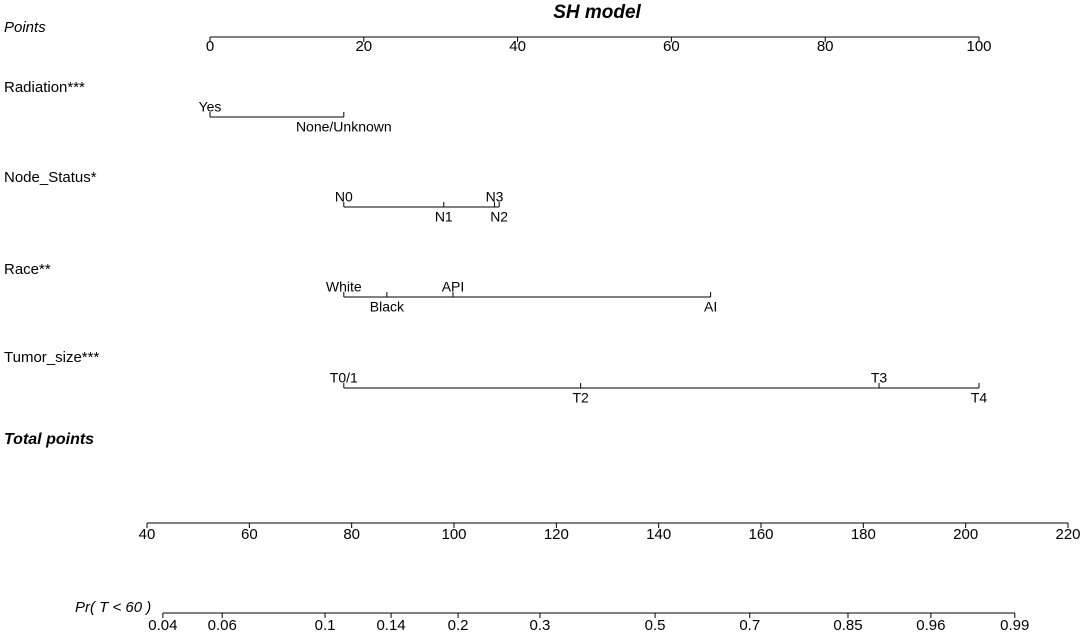 The image size is (1084, 634). I want to click on total-tick-label: 180, so click(863, 534).